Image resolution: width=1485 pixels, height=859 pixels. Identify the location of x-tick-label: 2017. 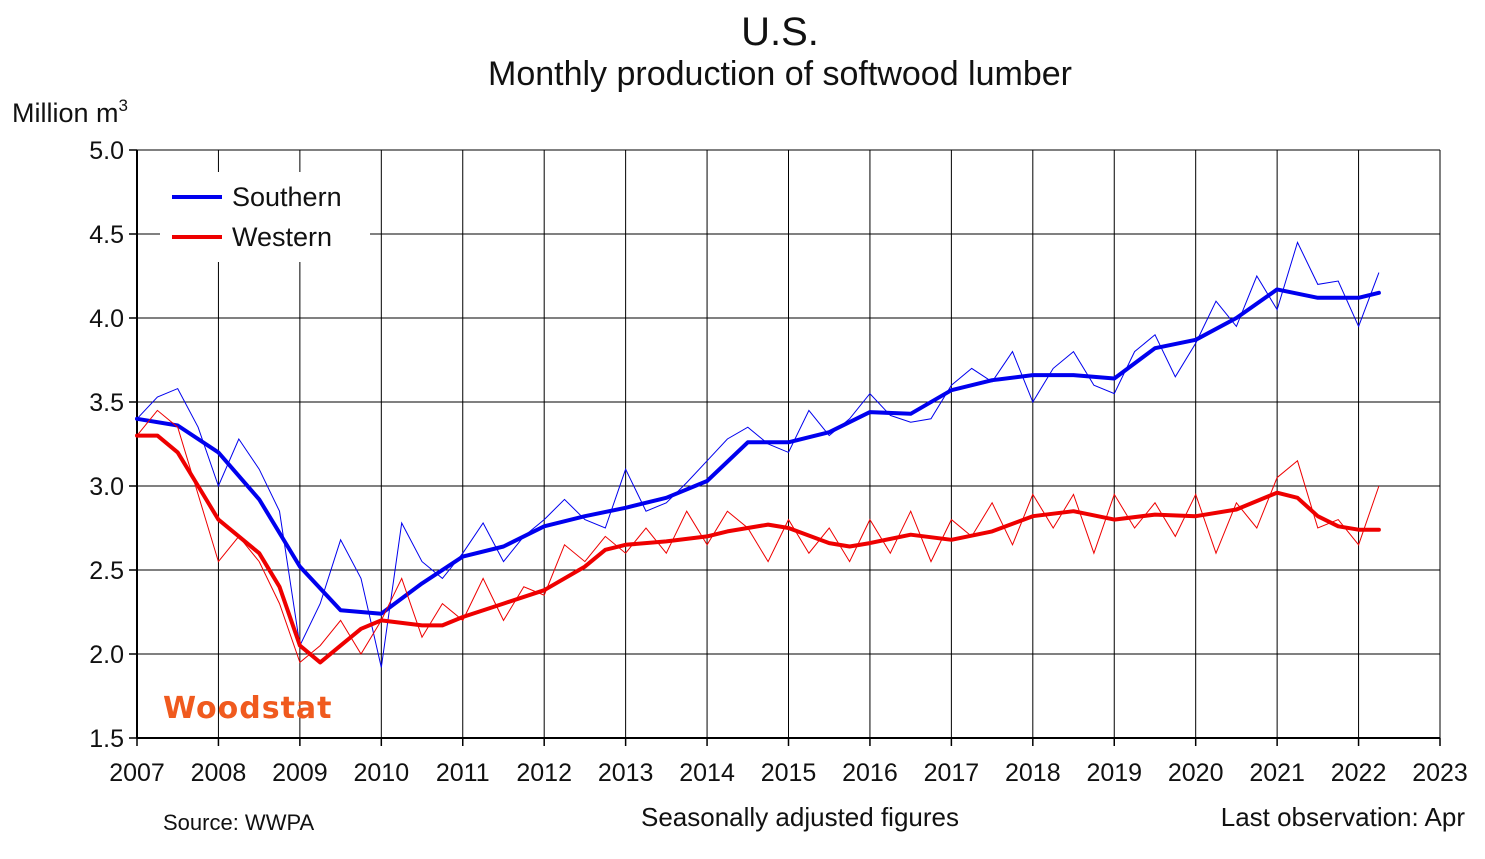
(952, 773).